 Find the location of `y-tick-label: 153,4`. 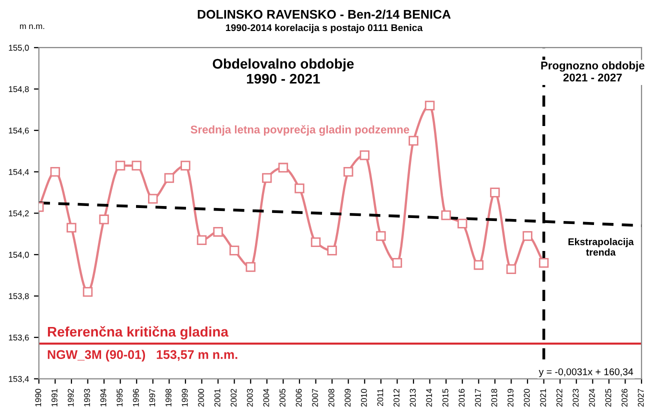

y-tick-label: 153,4 is located at coordinates (18, 379).